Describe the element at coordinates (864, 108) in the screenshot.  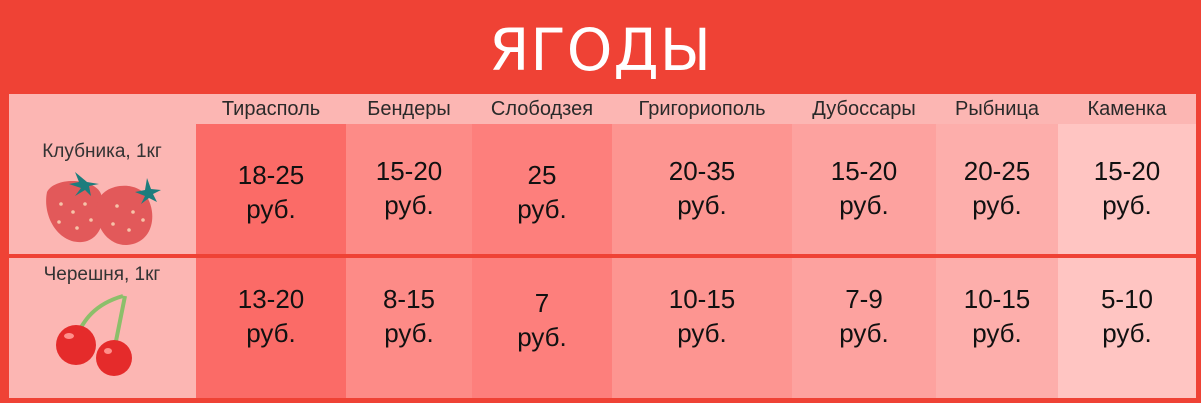
I see `column-header-dubossary: Дубоссары` at that location.